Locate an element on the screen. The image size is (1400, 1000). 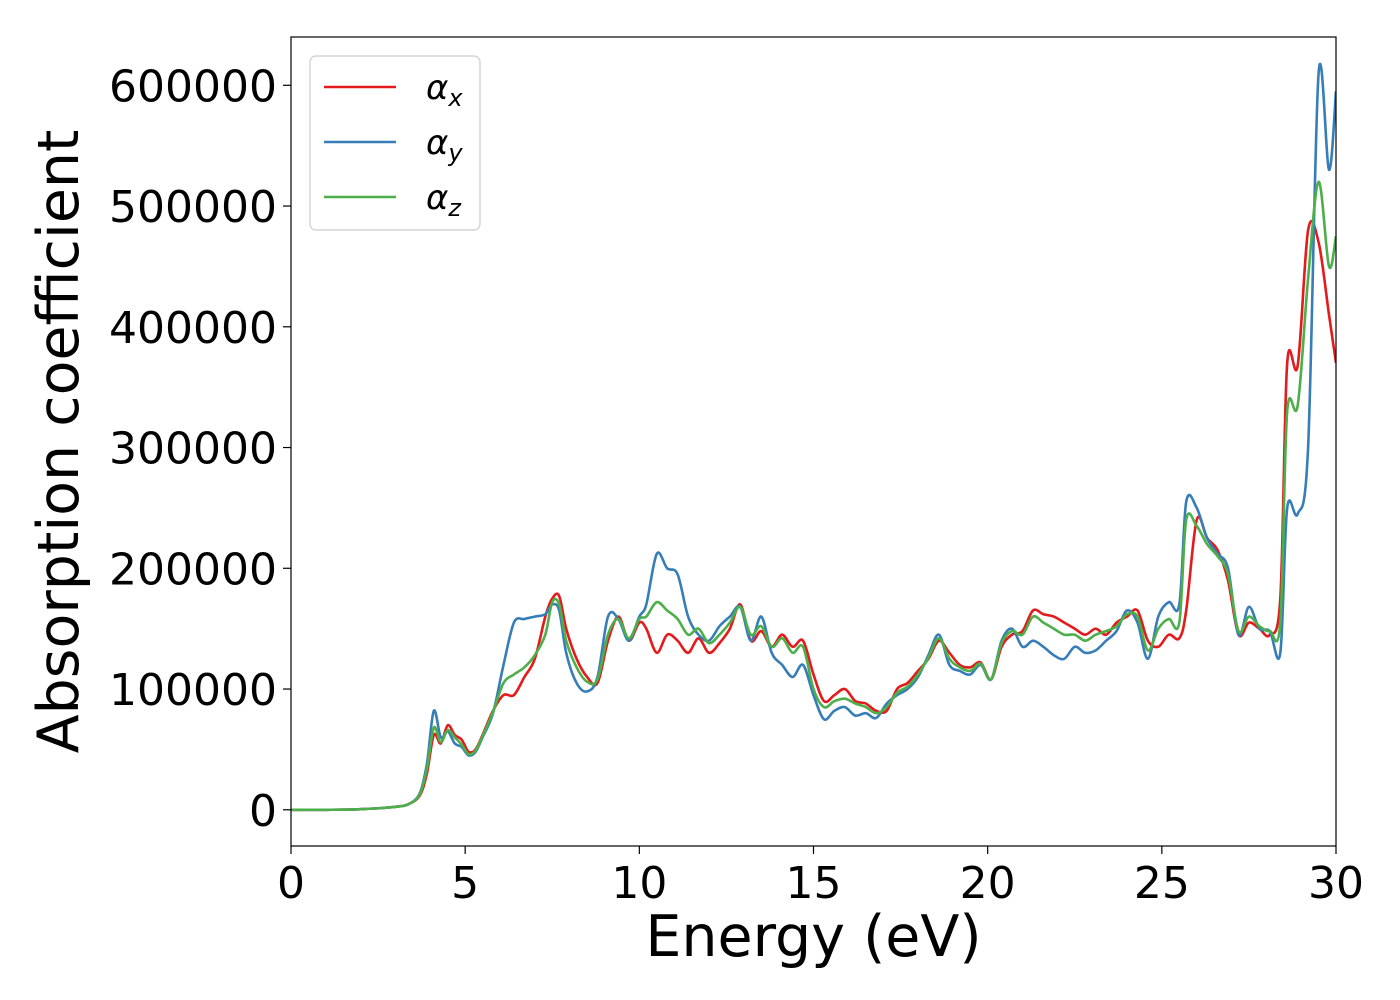
x-axis-title: Energy (eV) is located at coordinates (813, 937).